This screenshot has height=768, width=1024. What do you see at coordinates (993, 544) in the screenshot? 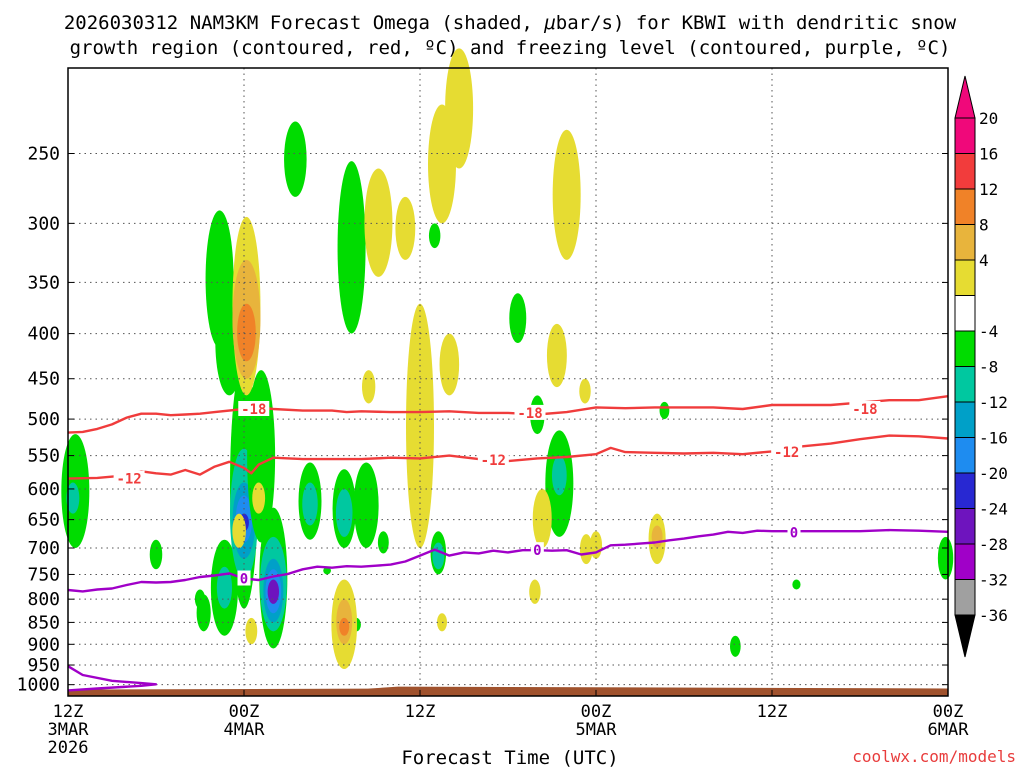
I see `colorbar-tick-label: -28` at bounding box center [993, 544].